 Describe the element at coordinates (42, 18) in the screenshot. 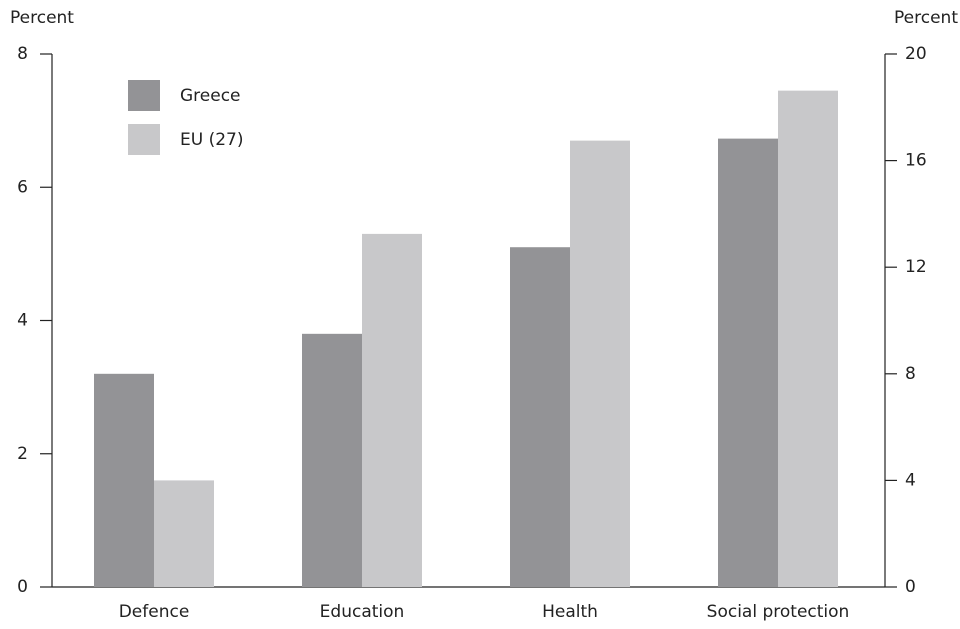

I see `y-axis-label: Percent` at that location.